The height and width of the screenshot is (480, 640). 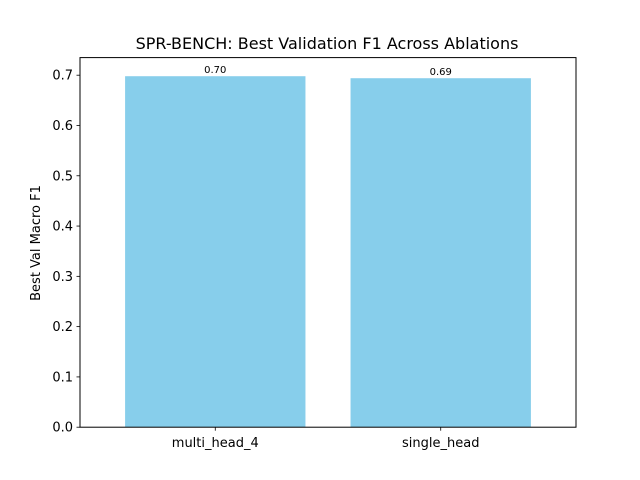 I want to click on y-tick-label: 0.6, so click(x=62, y=126).